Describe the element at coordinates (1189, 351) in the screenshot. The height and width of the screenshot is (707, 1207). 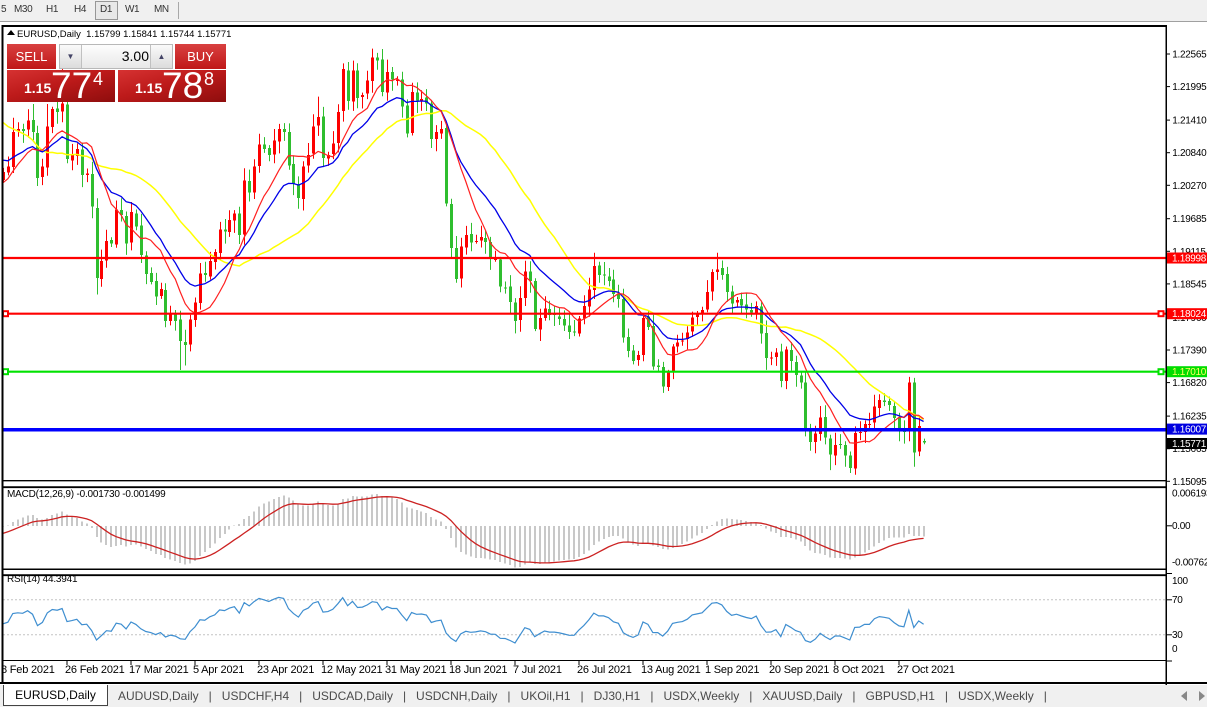
I see `svg-text: 1.17390` at that location.